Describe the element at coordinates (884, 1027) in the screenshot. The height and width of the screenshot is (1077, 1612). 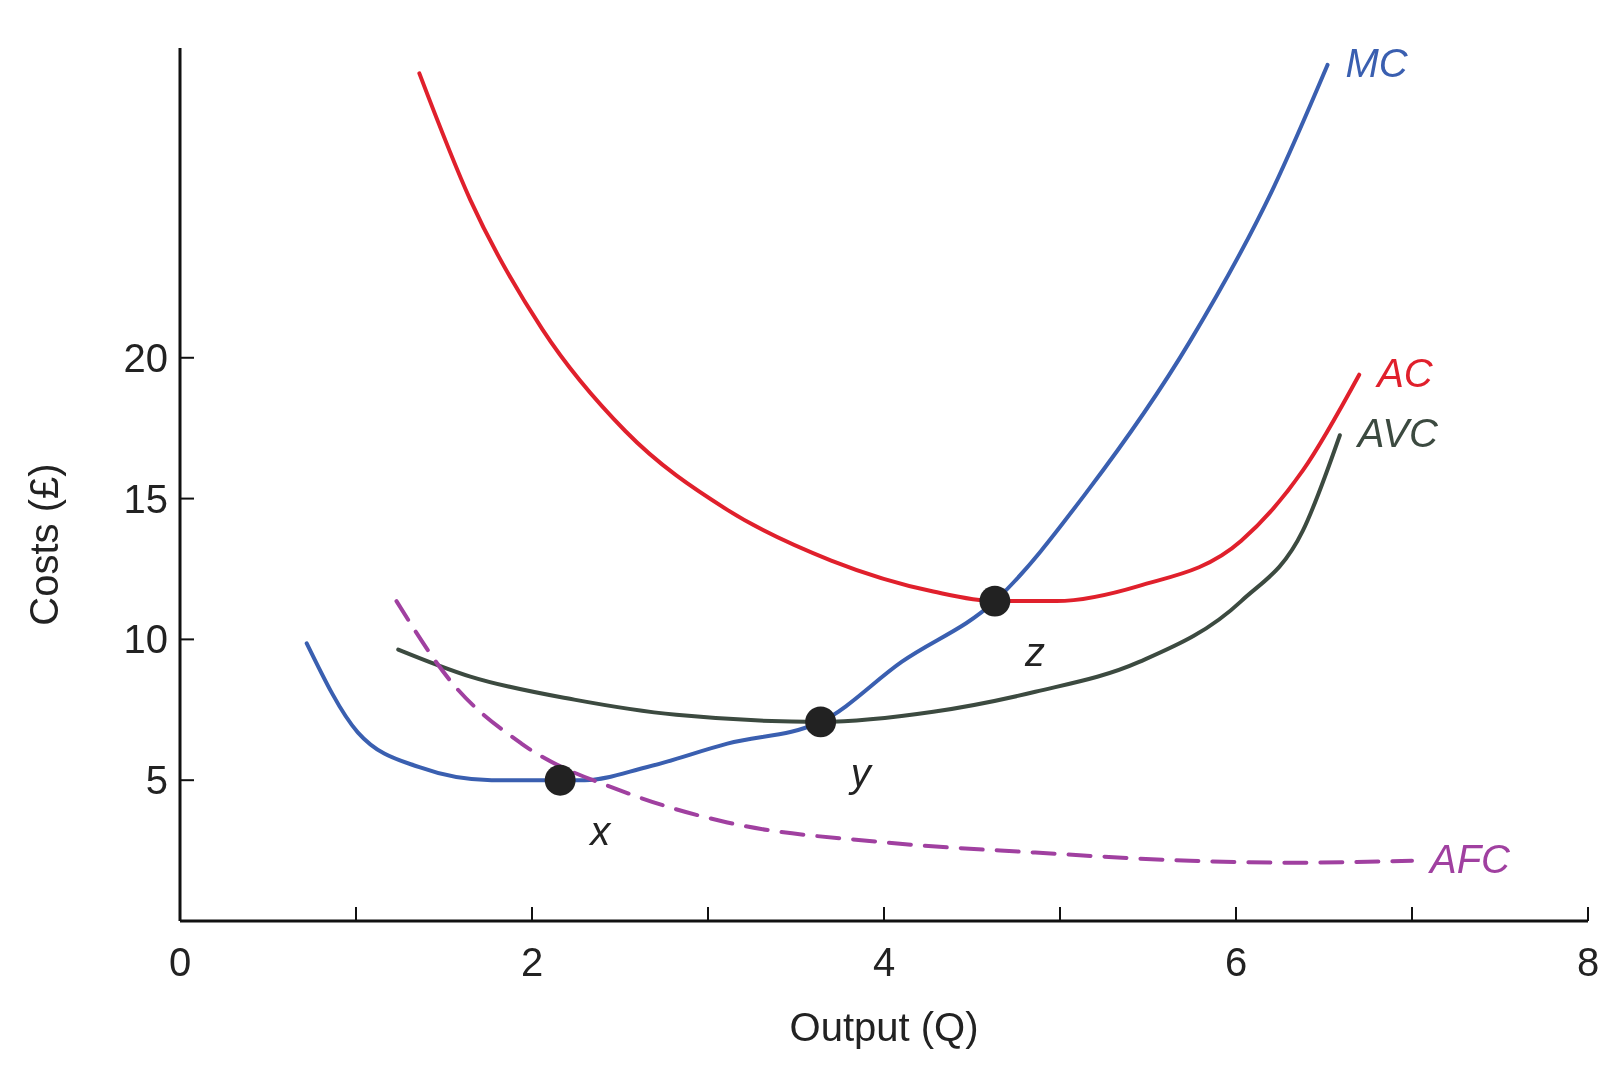
I see `x-axis-title: Output (Q)` at that location.